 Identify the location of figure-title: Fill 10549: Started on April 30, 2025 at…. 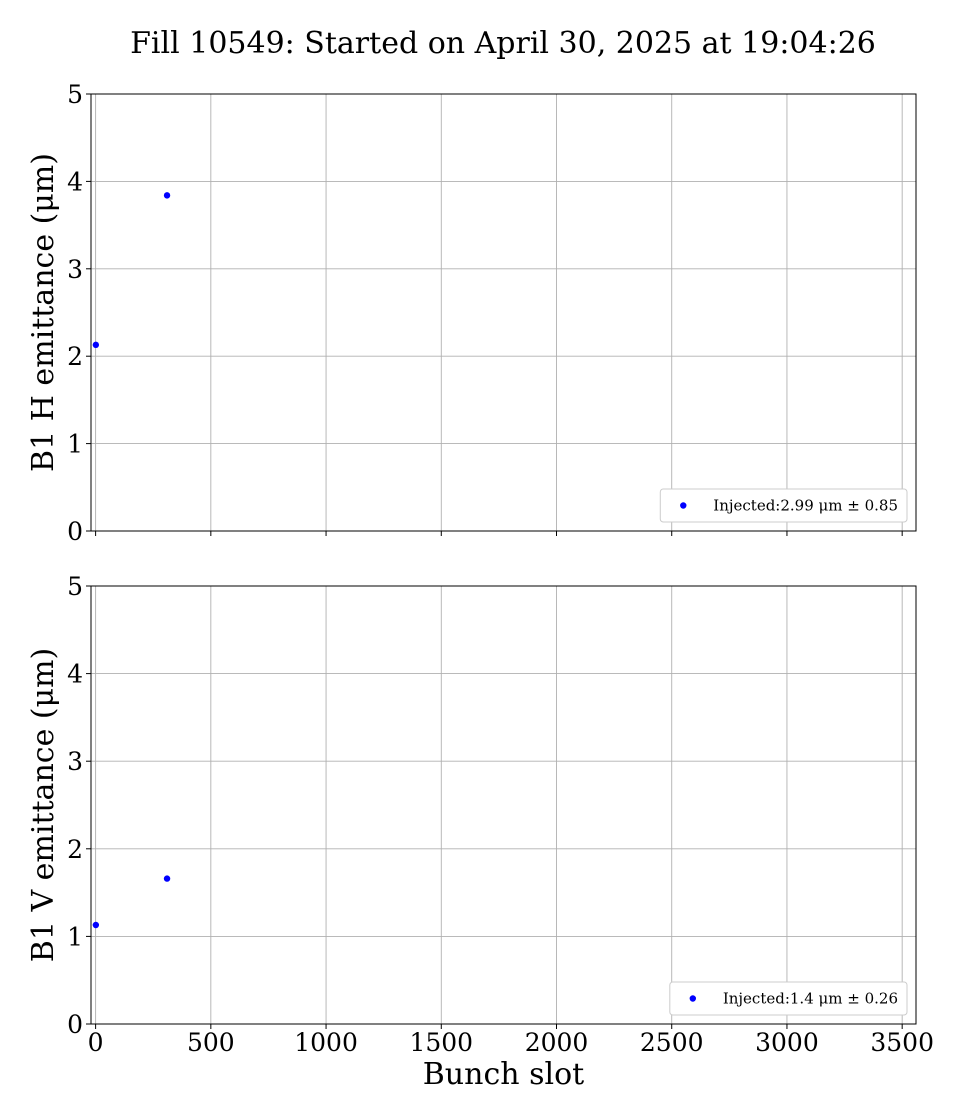
(503, 43).